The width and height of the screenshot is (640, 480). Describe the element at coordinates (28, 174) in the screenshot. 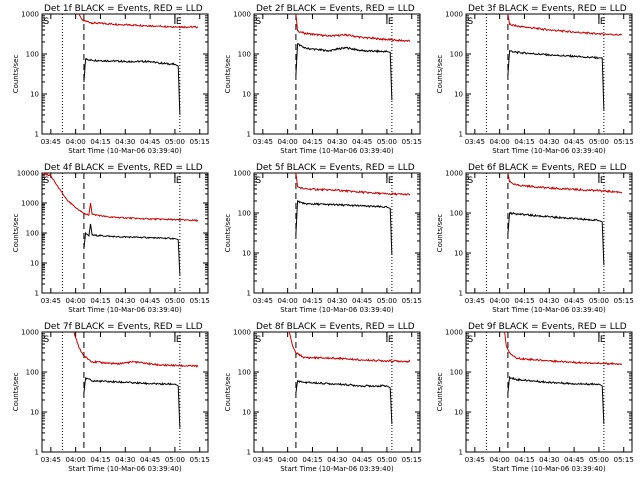

I see `y-tick-label: 10000` at that location.